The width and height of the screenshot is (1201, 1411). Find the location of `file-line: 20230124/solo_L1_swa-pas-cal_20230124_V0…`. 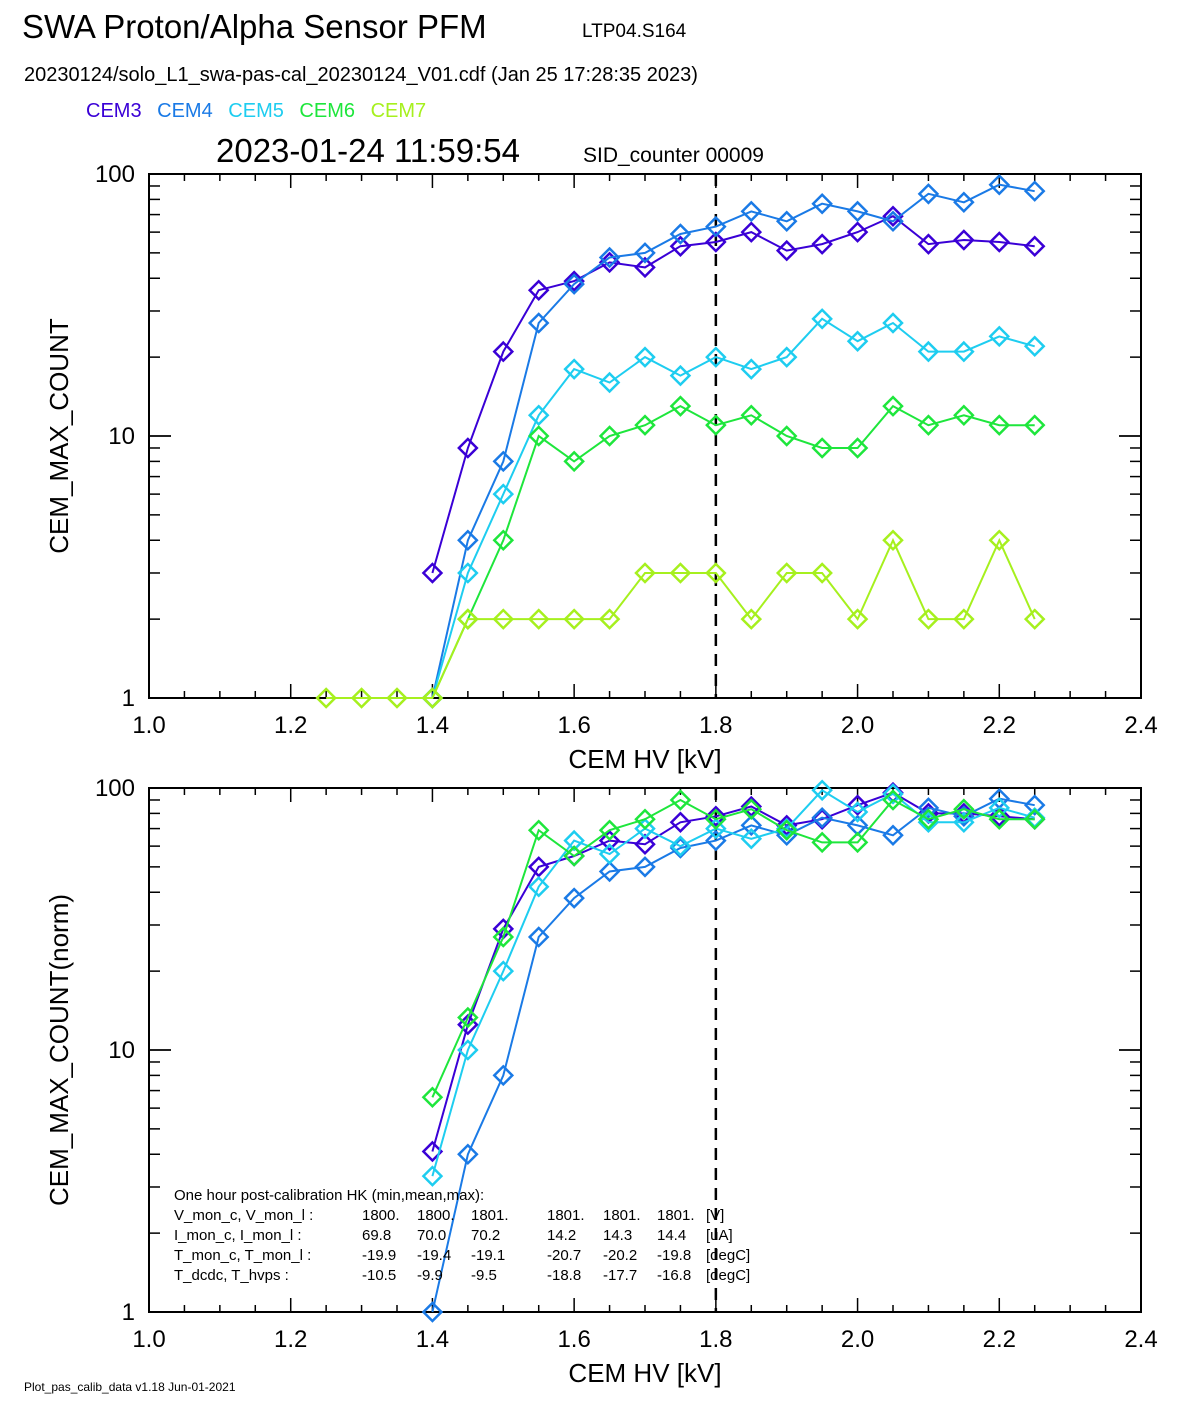

file-line: 20230124/solo_L1_swa-pas-cal_20230124_V0… is located at coordinates (361, 75).